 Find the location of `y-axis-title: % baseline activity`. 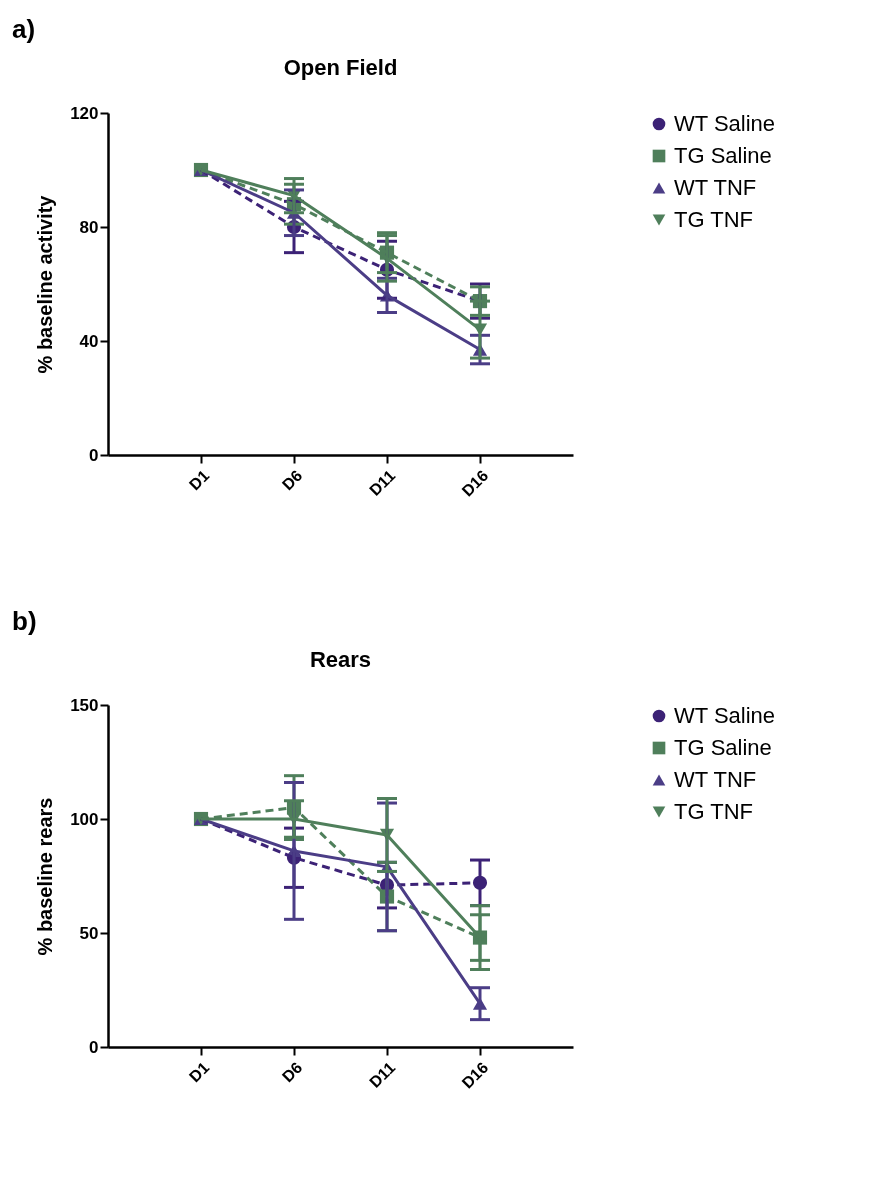

y-axis-title: % baseline activity is located at coordinates (45, 284).